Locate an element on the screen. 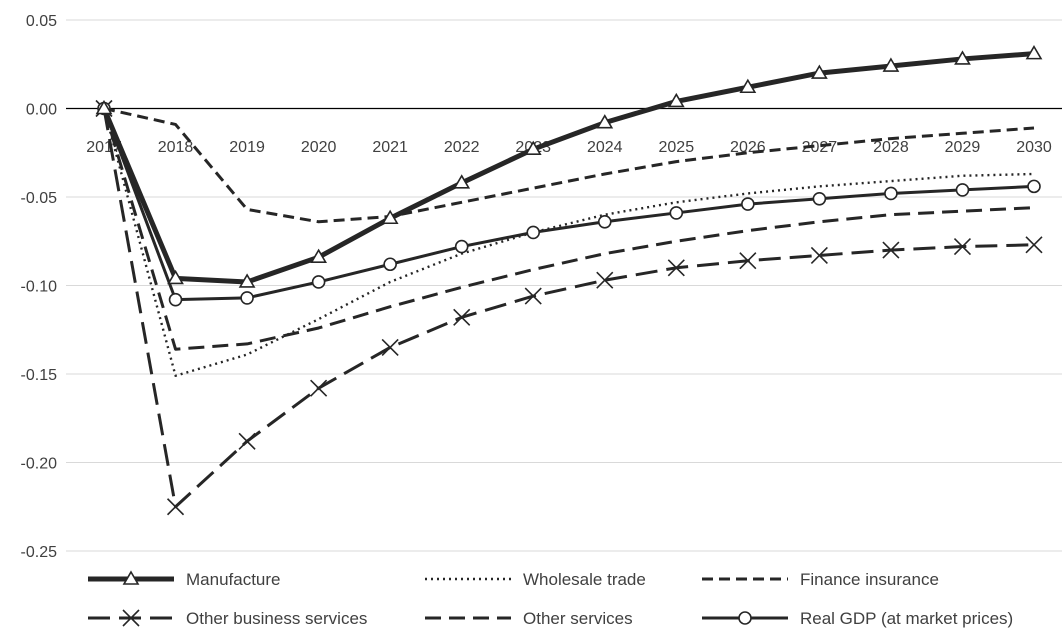 The height and width of the screenshot is (629, 1062). legend-item: Wholesale trade is located at coordinates (535, 579).